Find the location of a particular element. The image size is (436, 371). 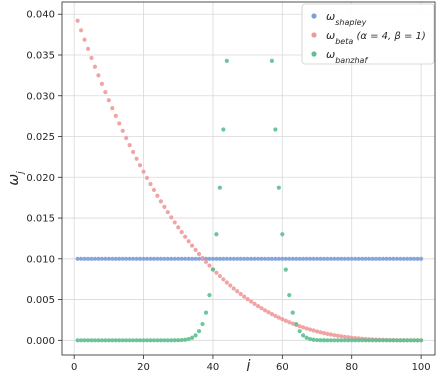

y-axis-label-base: ω is located at coordinates (14, 180).